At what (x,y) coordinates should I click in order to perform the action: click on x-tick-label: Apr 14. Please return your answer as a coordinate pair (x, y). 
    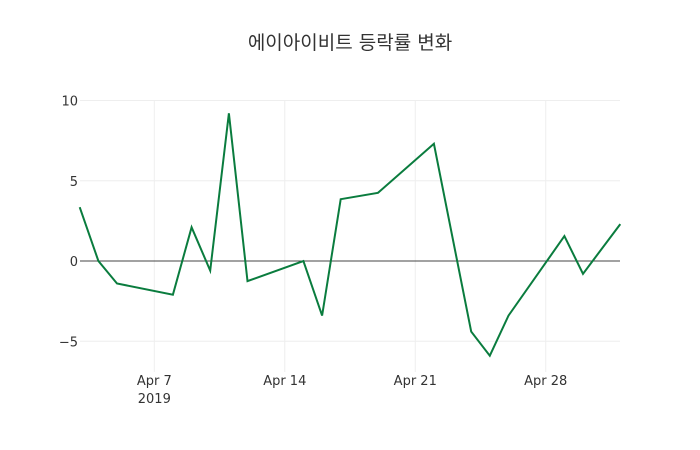
    Looking at the image, I should click on (284, 381).